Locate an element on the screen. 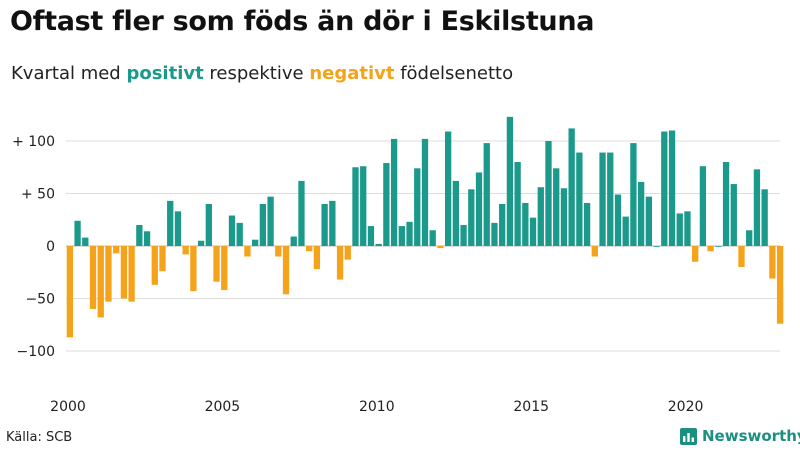 The image size is (800, 450). y-tick-label: + 50 is located at coordinates (38, 195).